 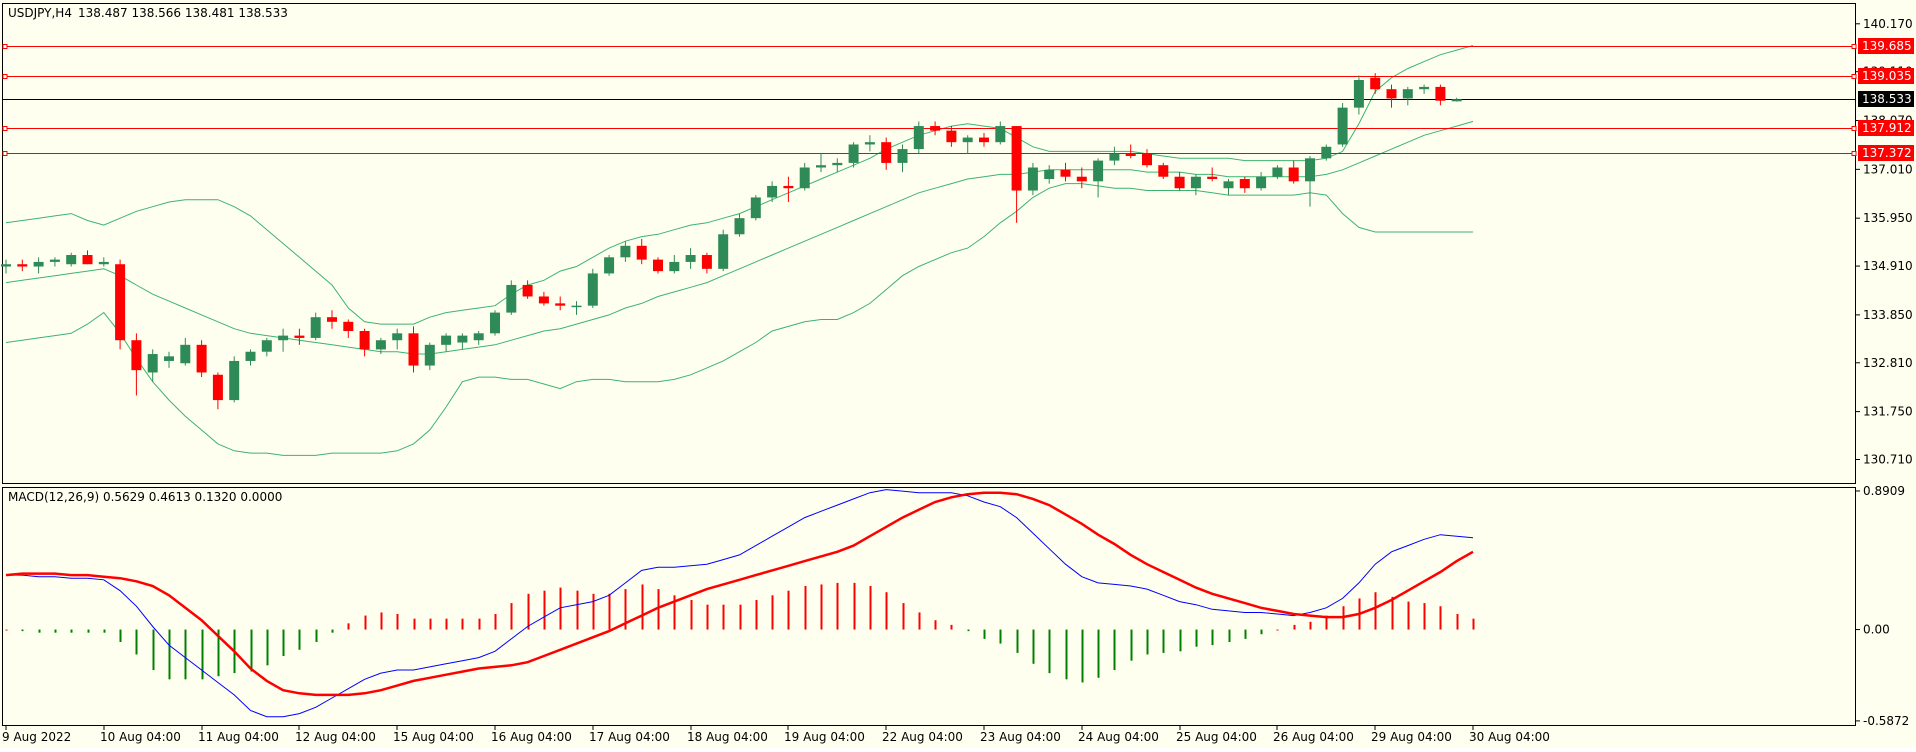 What do you see at coordinates (929, 100) in the screenshot?
I see `horizontal-levels` at bounding box center [929, 100].